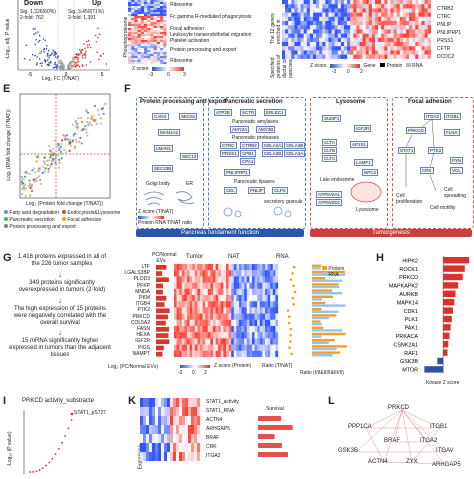  Describe the element at coordinates (58, 448) in the screenshot. I see `i-dot` at that location.